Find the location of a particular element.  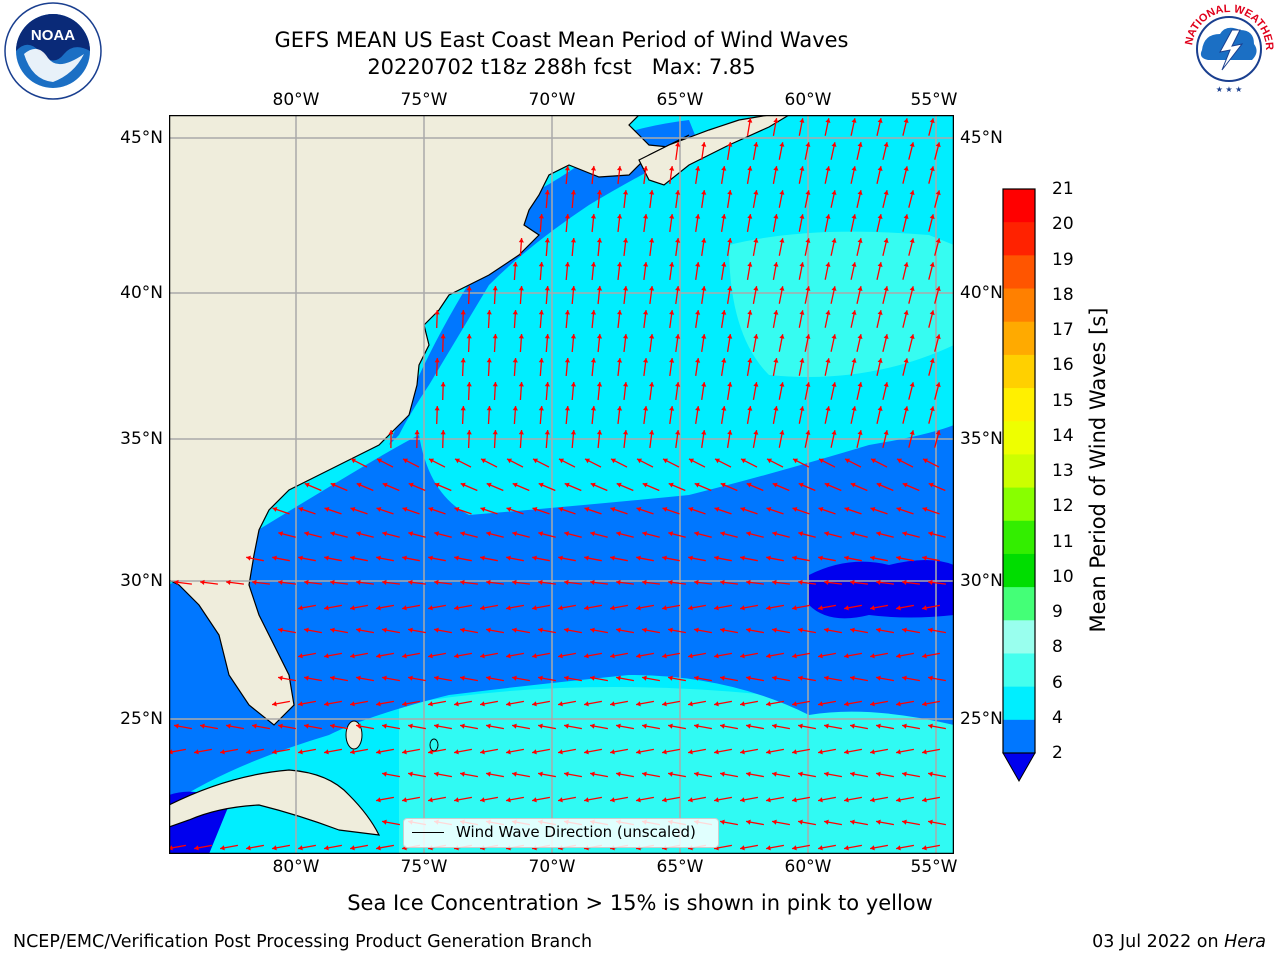

colorbar-tick-label: 9 is located at coordinates (1057, 612).